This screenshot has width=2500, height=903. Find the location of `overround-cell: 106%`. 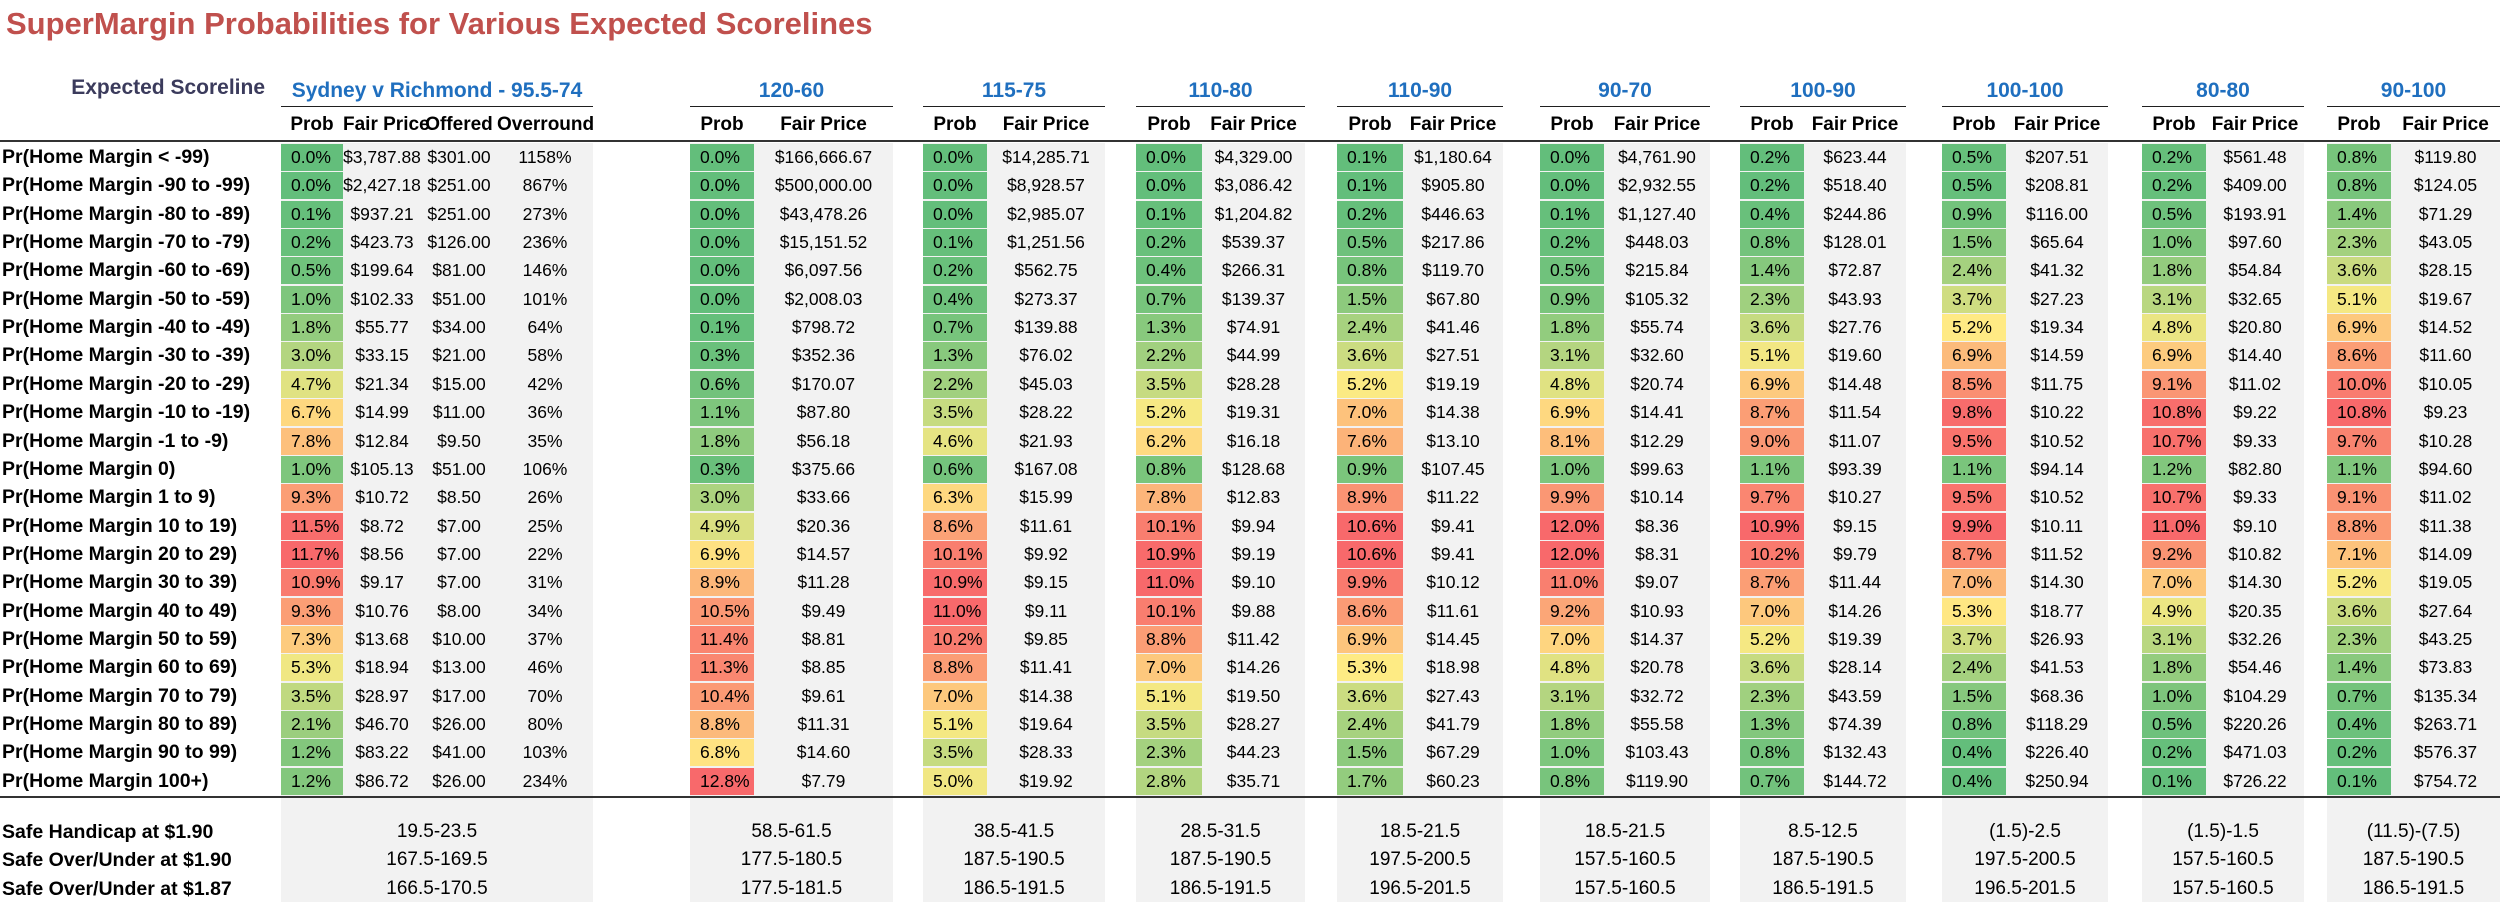

overround-cell: 106% is located at coordinates (545, 468).